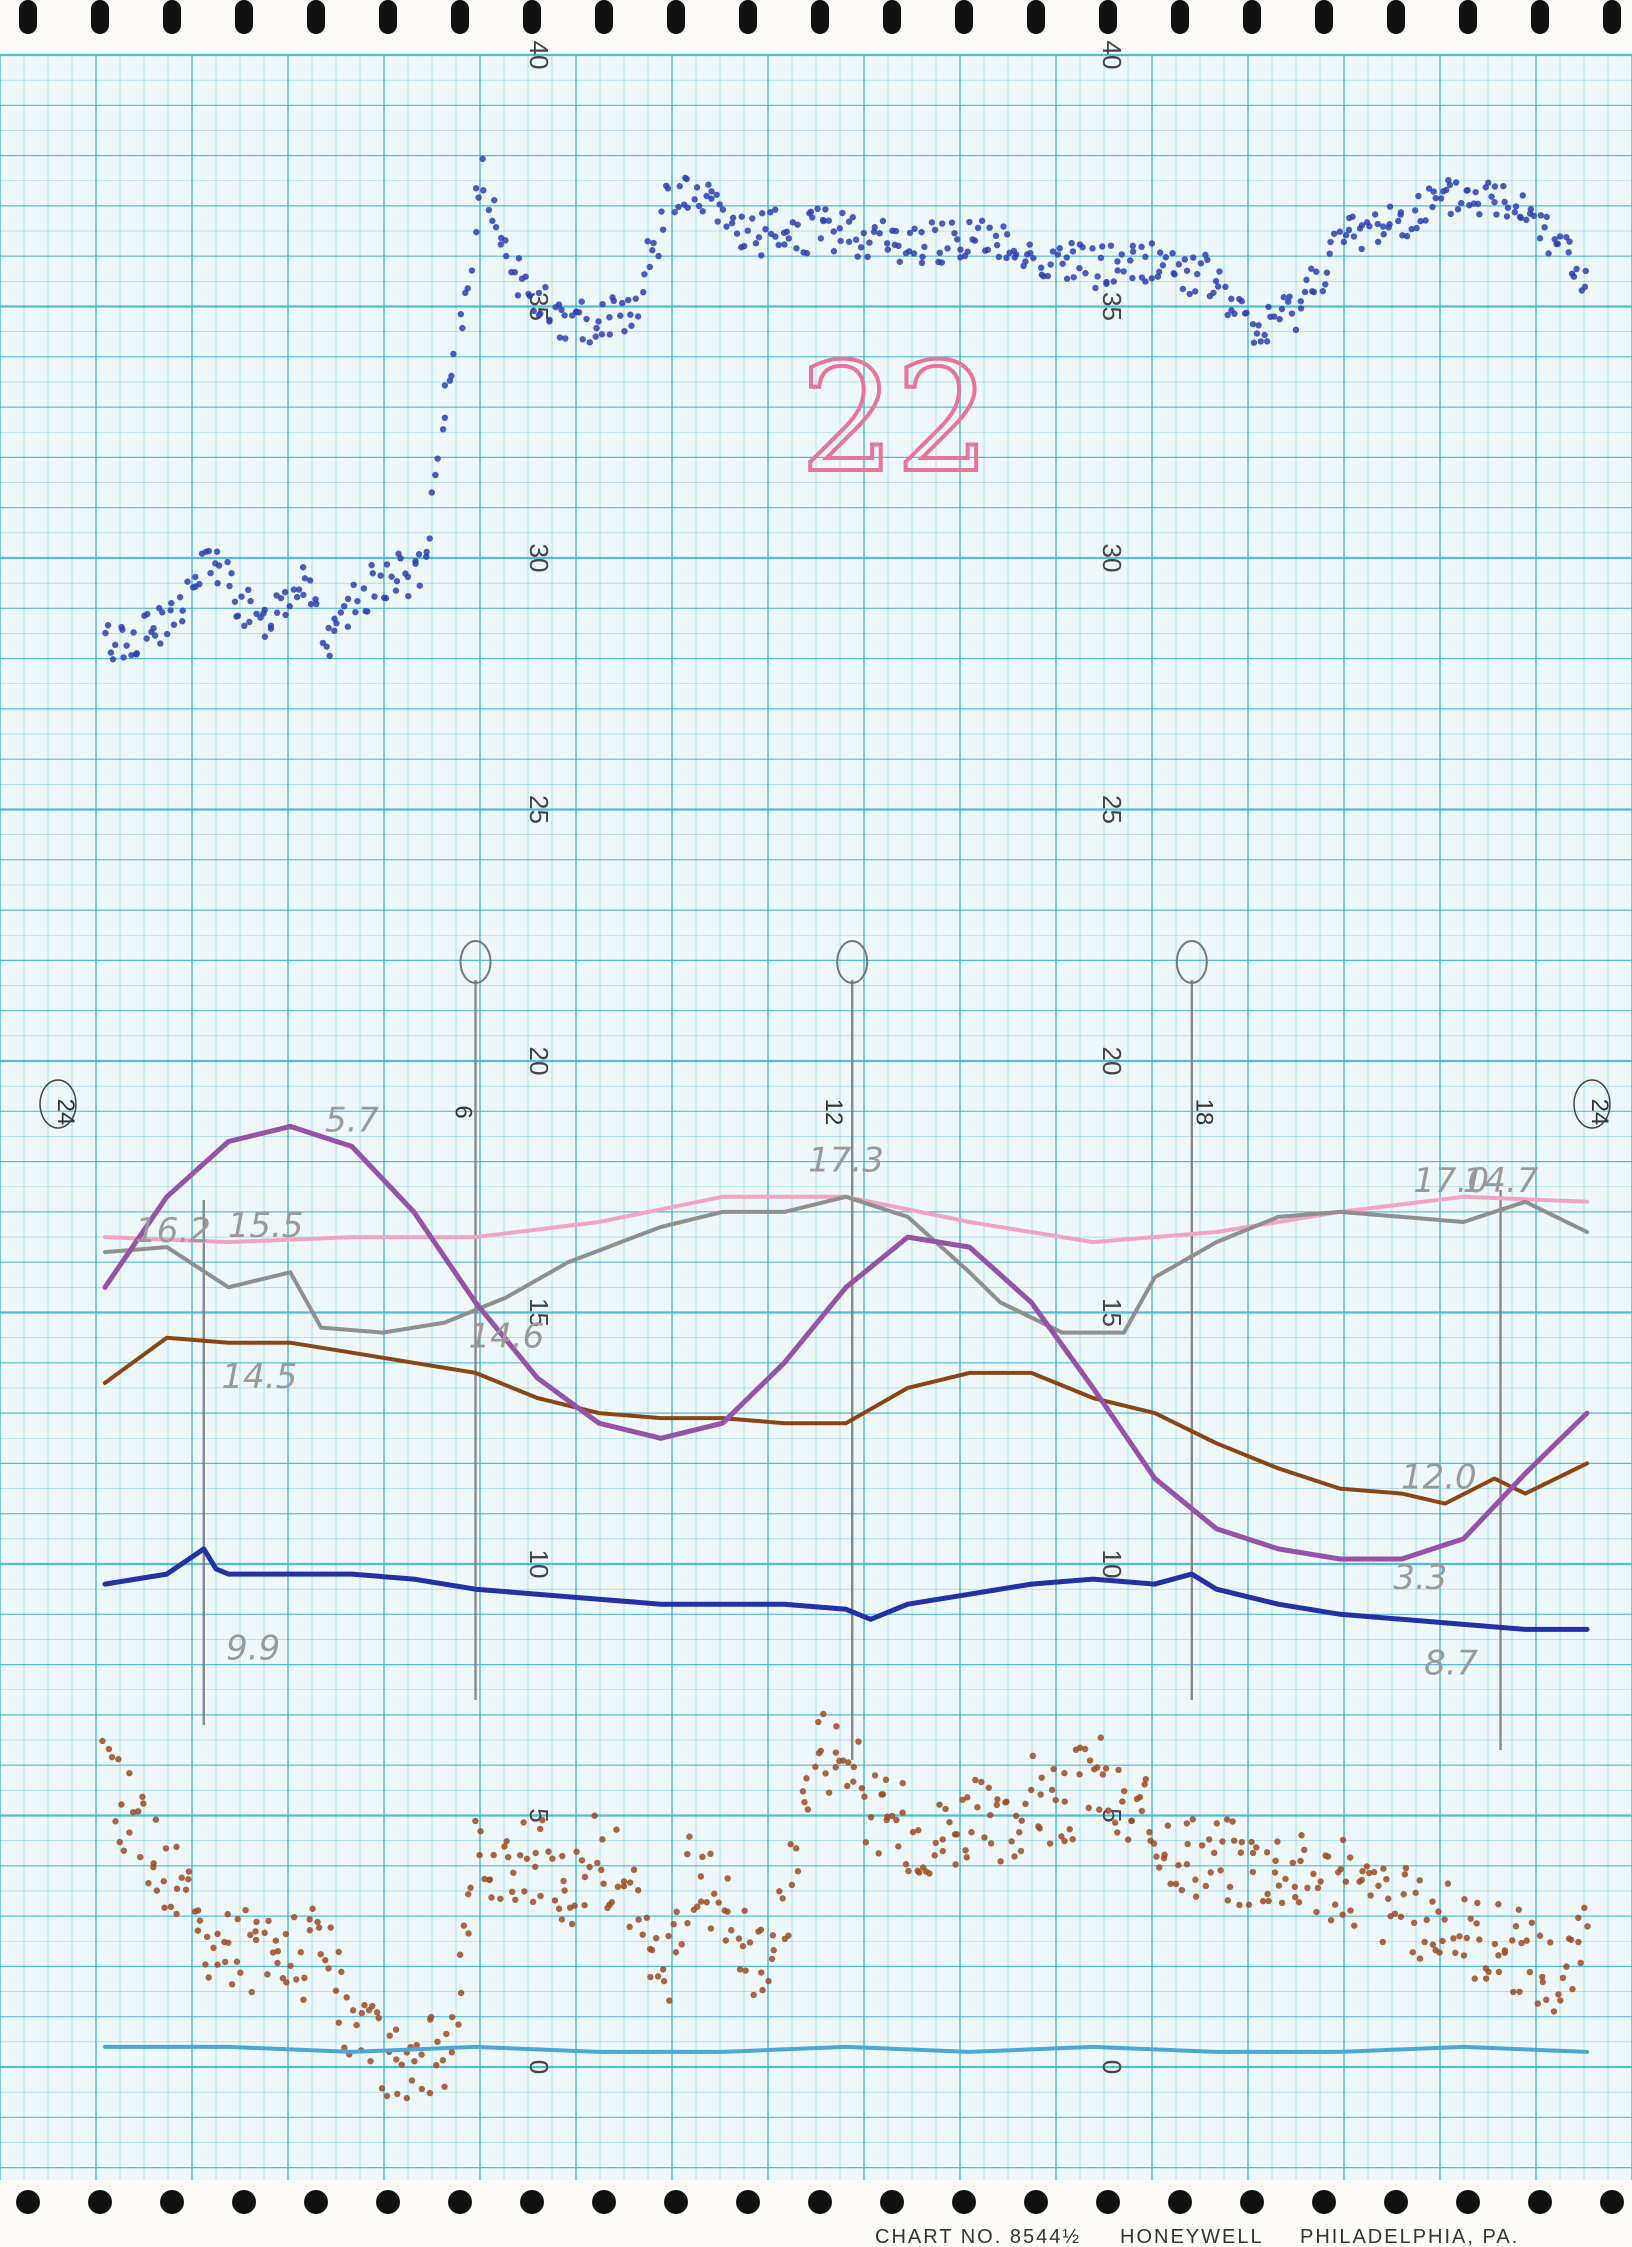  Describe the element at coordinates (460, 2202) in the screenshot. I see `sprocket-hole-bottom` at that location.